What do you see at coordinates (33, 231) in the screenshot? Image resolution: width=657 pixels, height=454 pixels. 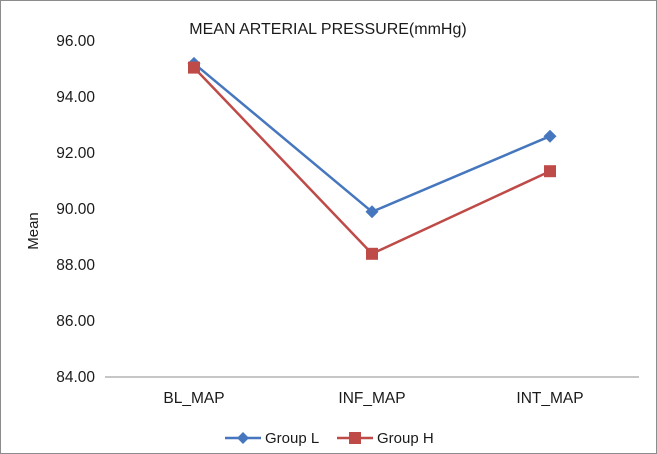 I see `y-axis-title: Mean` at bounding box center [33, 231].